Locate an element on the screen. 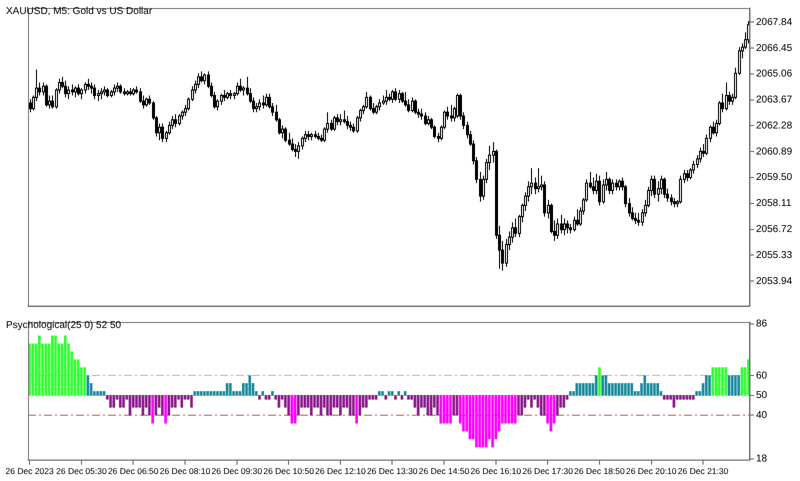 This screenshot has width=800, height=481. x-tick-label: 26 Dec 13:30 is located at coordinates (392, 471).